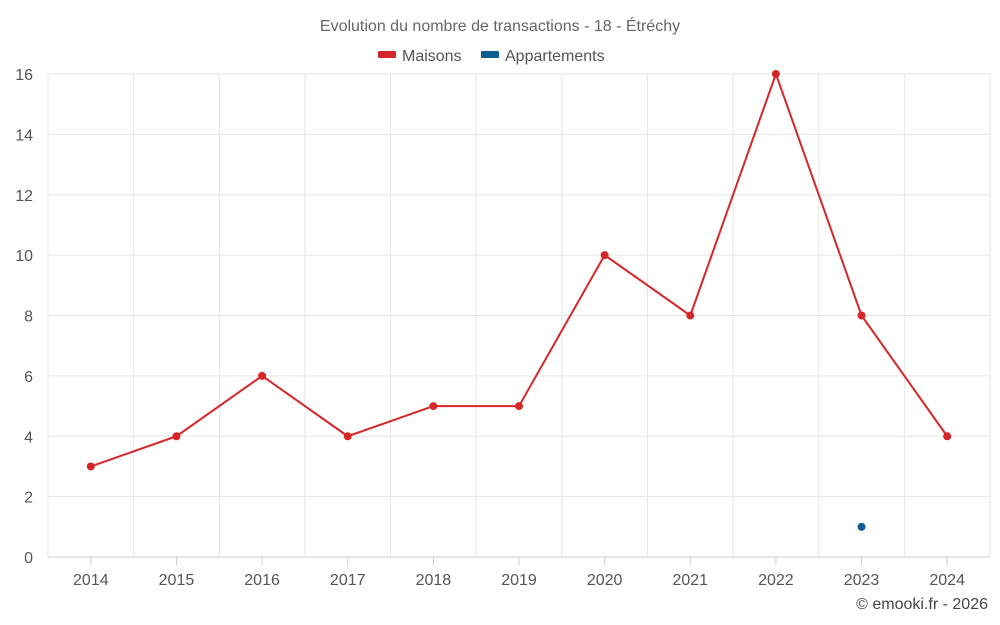 The image size is (1000, 625). I want to click on x-tick-label: 2014, so click(91, 580).